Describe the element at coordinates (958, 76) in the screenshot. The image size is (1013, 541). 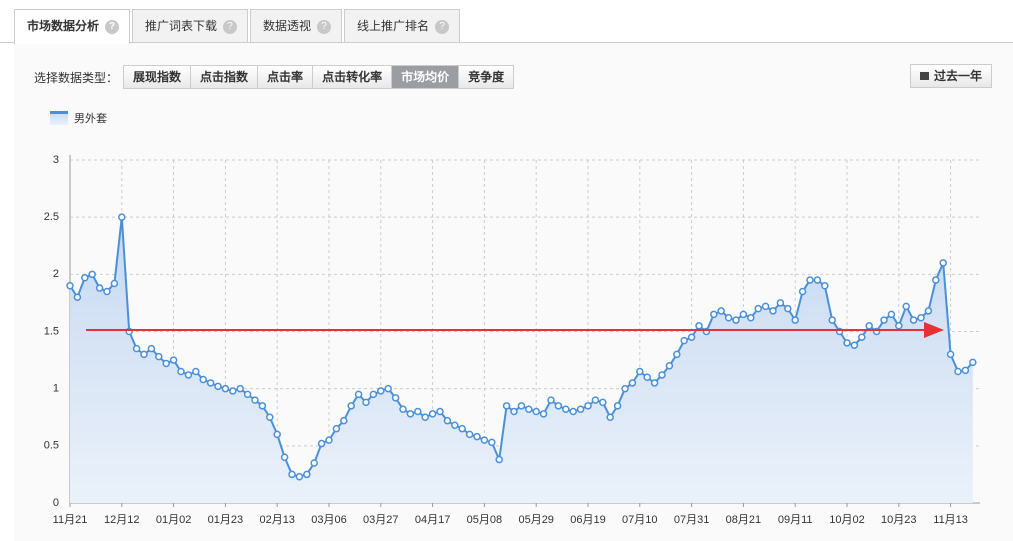
I see `period-label: 过去一年` at that location.